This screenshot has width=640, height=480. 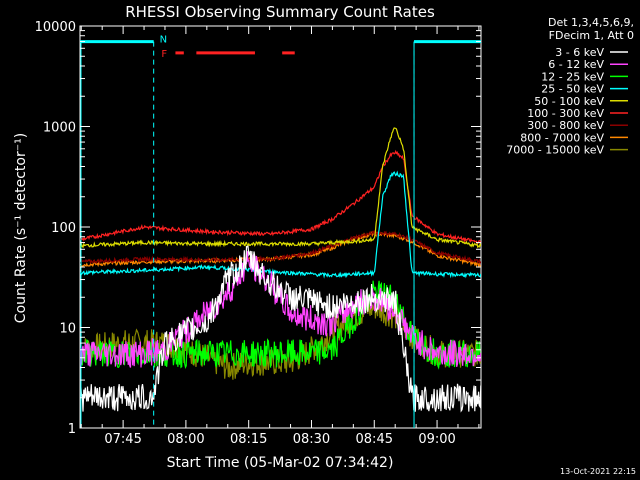 What do you see at coordinates (562, 137) in the screenshot?
I see `legend-label-8: 800 - 7000 keV` at bounding box center [562, 137].